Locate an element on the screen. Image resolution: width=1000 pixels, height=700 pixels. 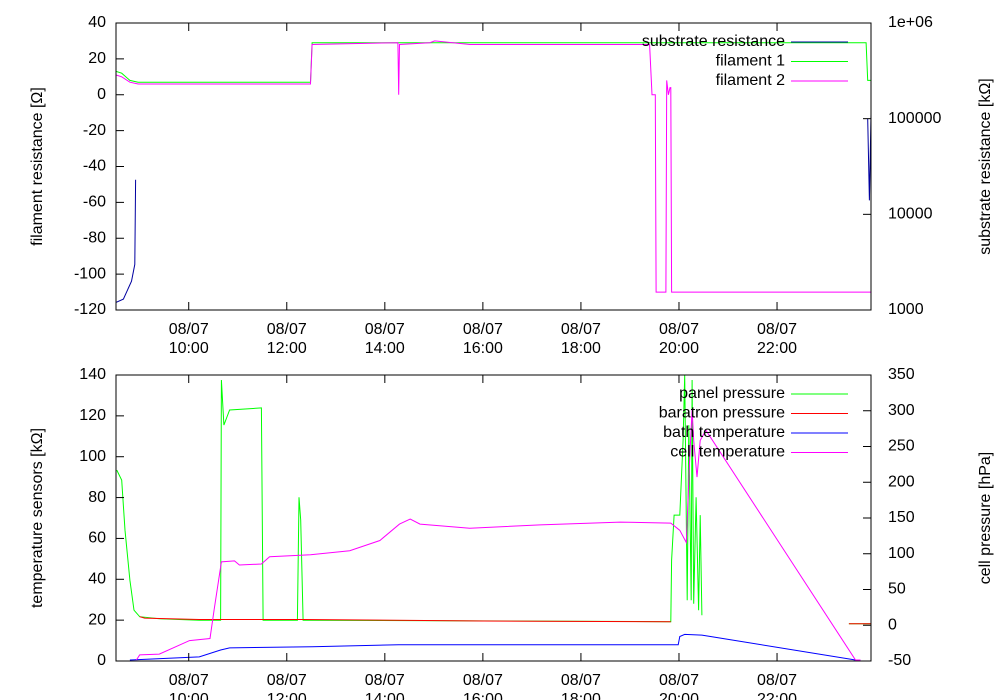
y2-axis-label: substrate resistance [kΩ] is located at coordinates (985, 166).